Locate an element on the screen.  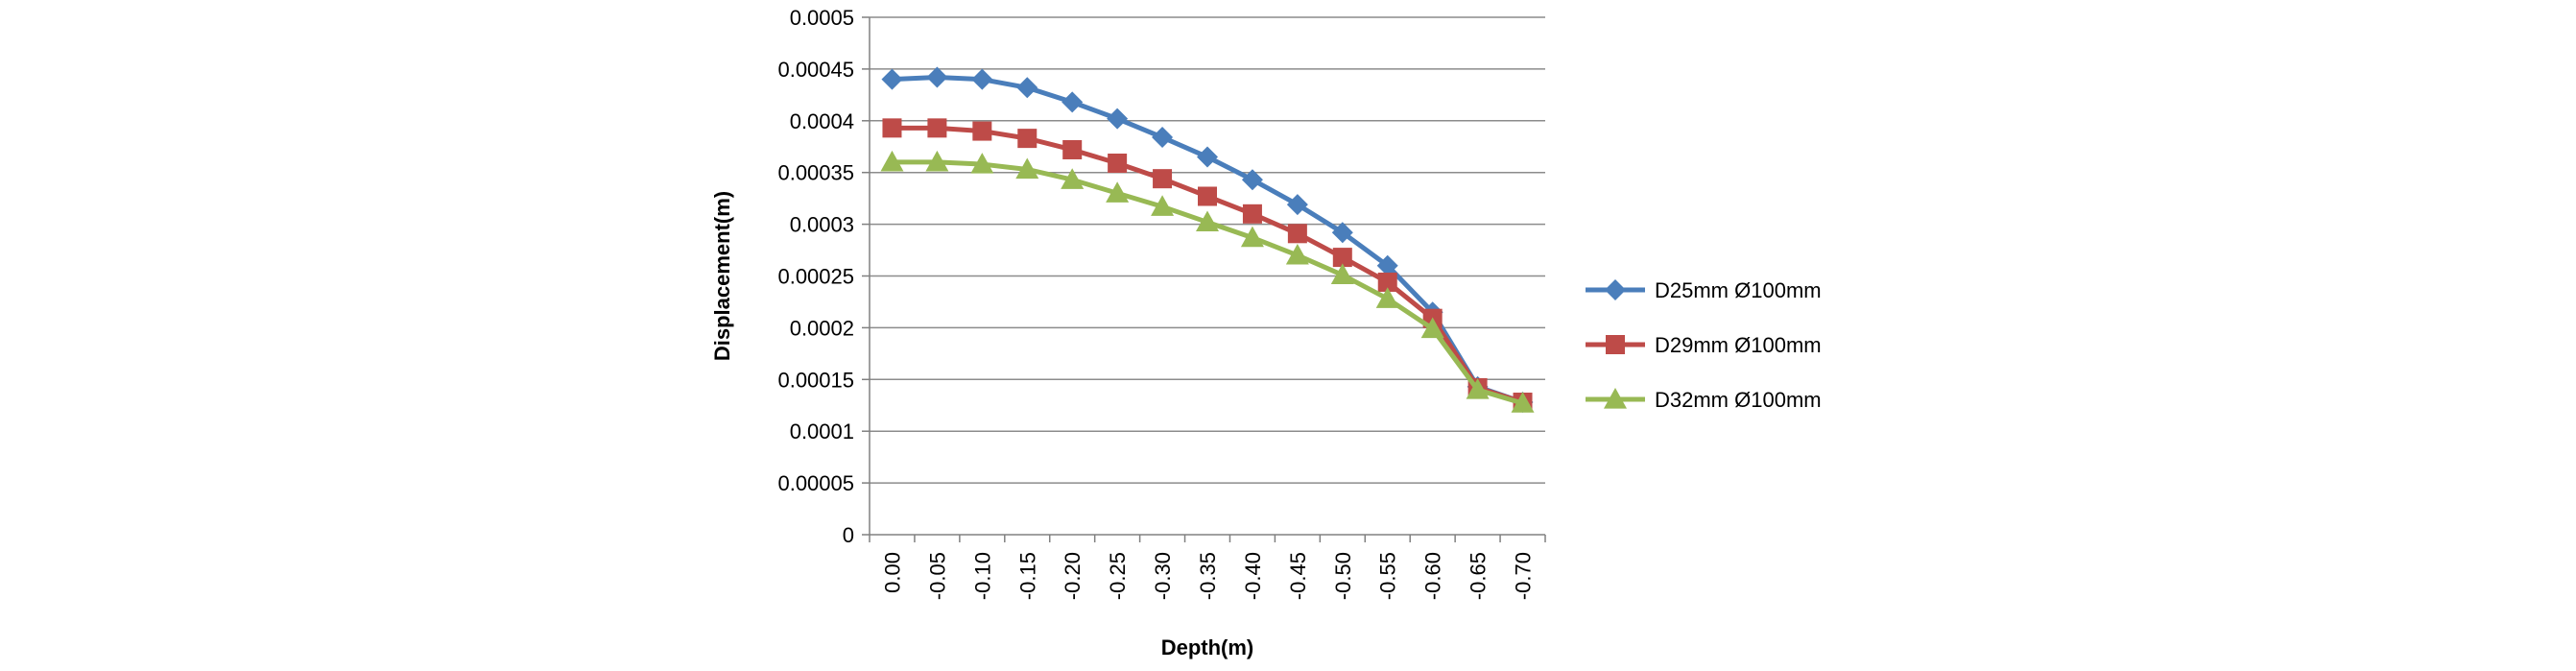
legend-item: D32mm Ø100mm is located at coordinates (1704, 400).